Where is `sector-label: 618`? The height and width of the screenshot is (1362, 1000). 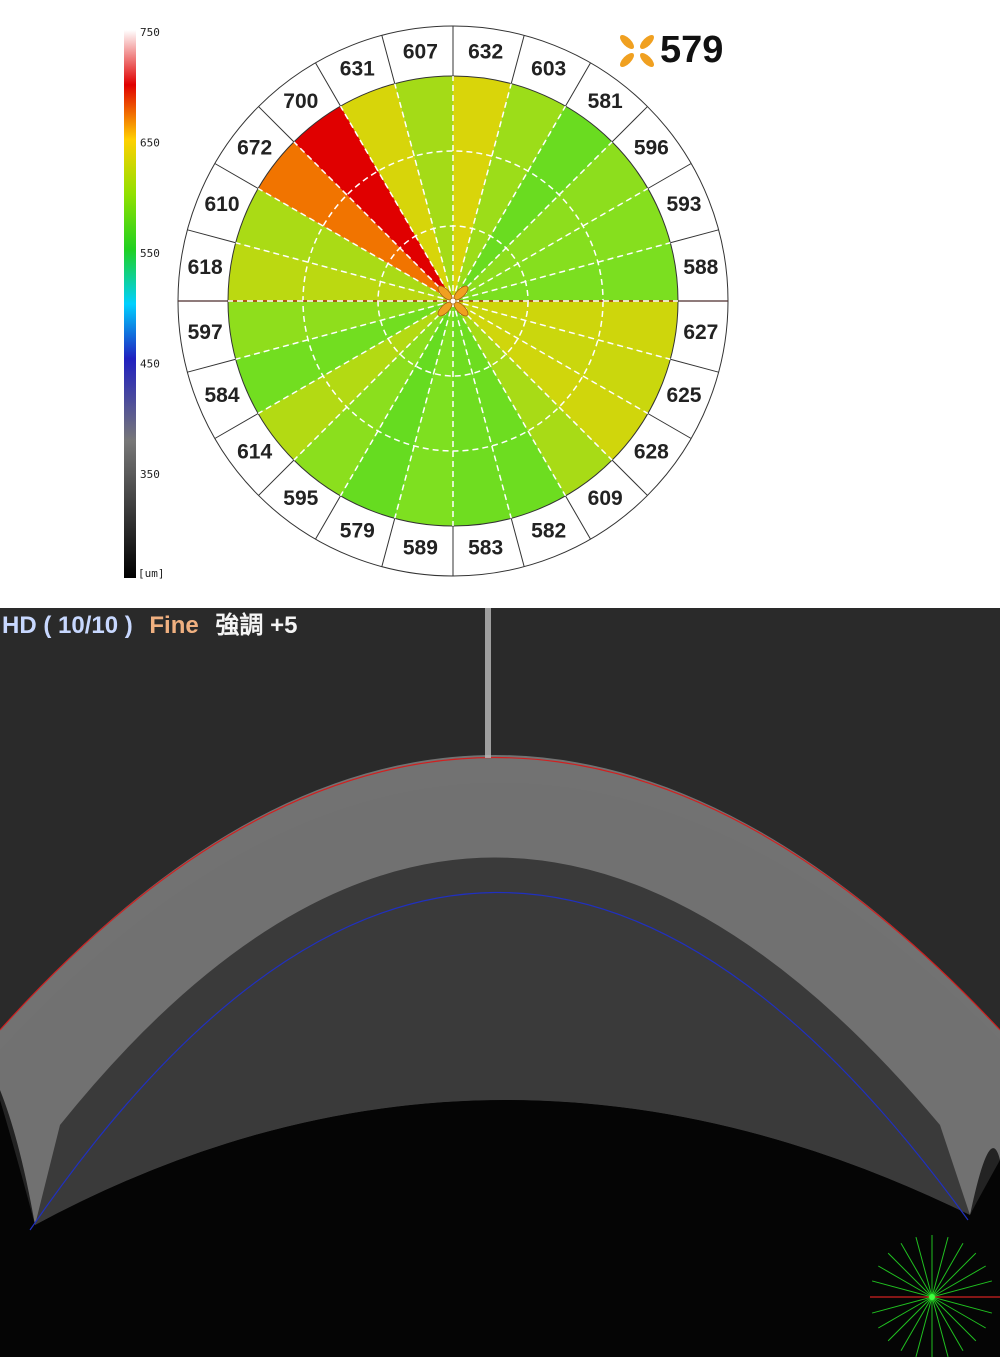
sector-label: 618 is located at coordinates (205, 267).